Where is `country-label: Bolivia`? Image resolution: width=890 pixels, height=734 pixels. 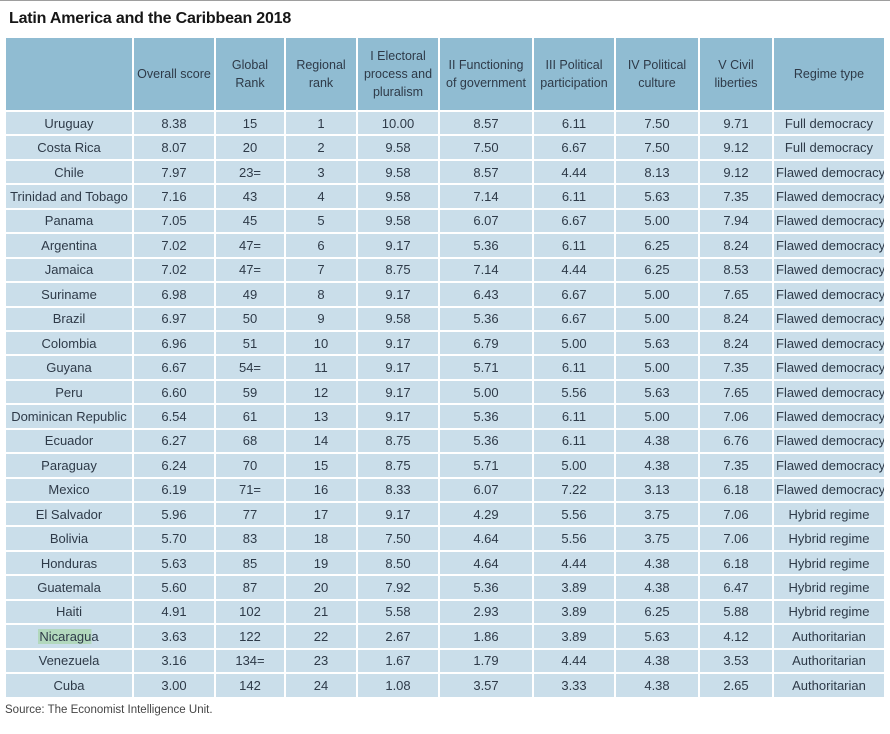 country-label: Bolivia is located at coordinates (69, 539).